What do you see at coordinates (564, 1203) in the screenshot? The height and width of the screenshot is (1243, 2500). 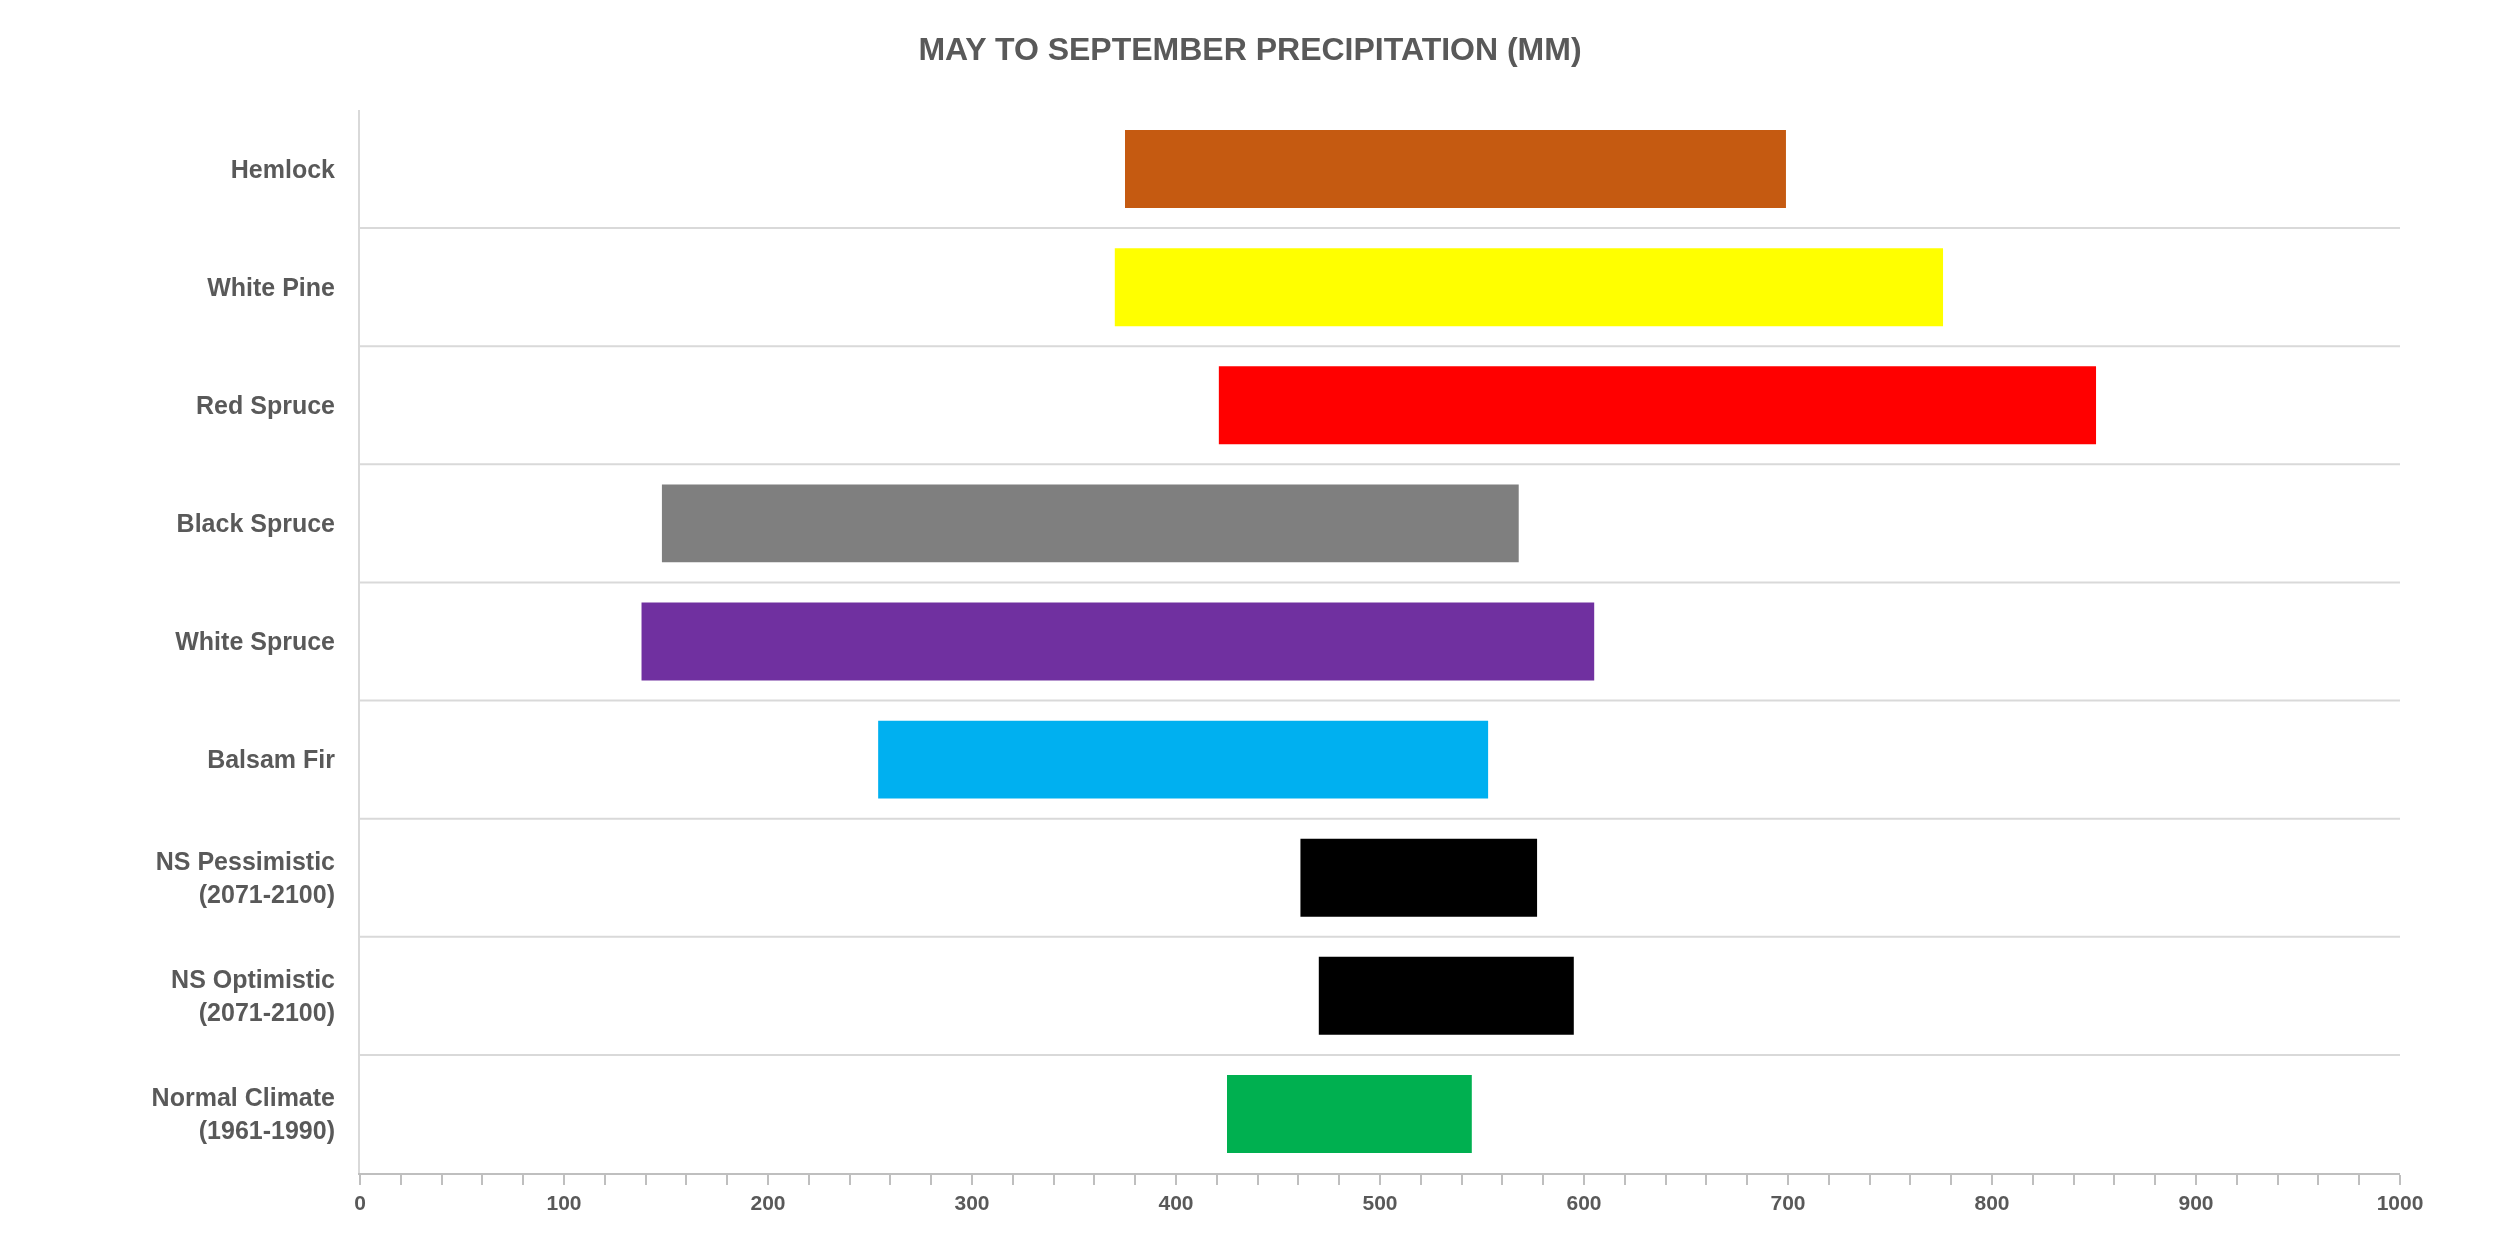 I see `x-tick-label: 100` at bounding box center [564, 1203].